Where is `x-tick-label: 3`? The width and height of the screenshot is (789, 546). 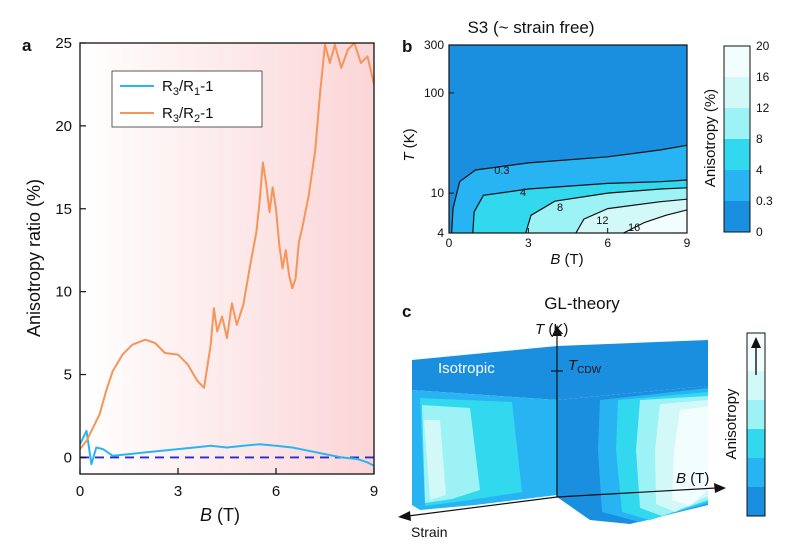
x-tick-label: 3 is located at coordinates (178, 491).